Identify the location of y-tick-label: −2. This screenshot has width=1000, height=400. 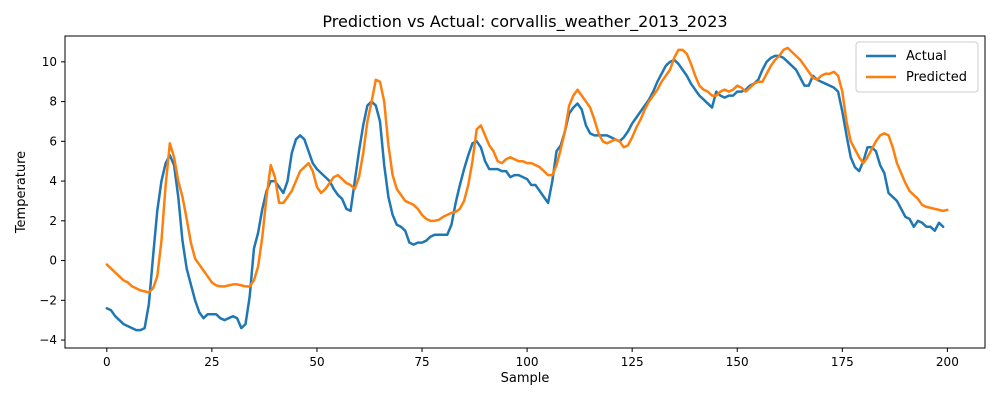
(48, 300).